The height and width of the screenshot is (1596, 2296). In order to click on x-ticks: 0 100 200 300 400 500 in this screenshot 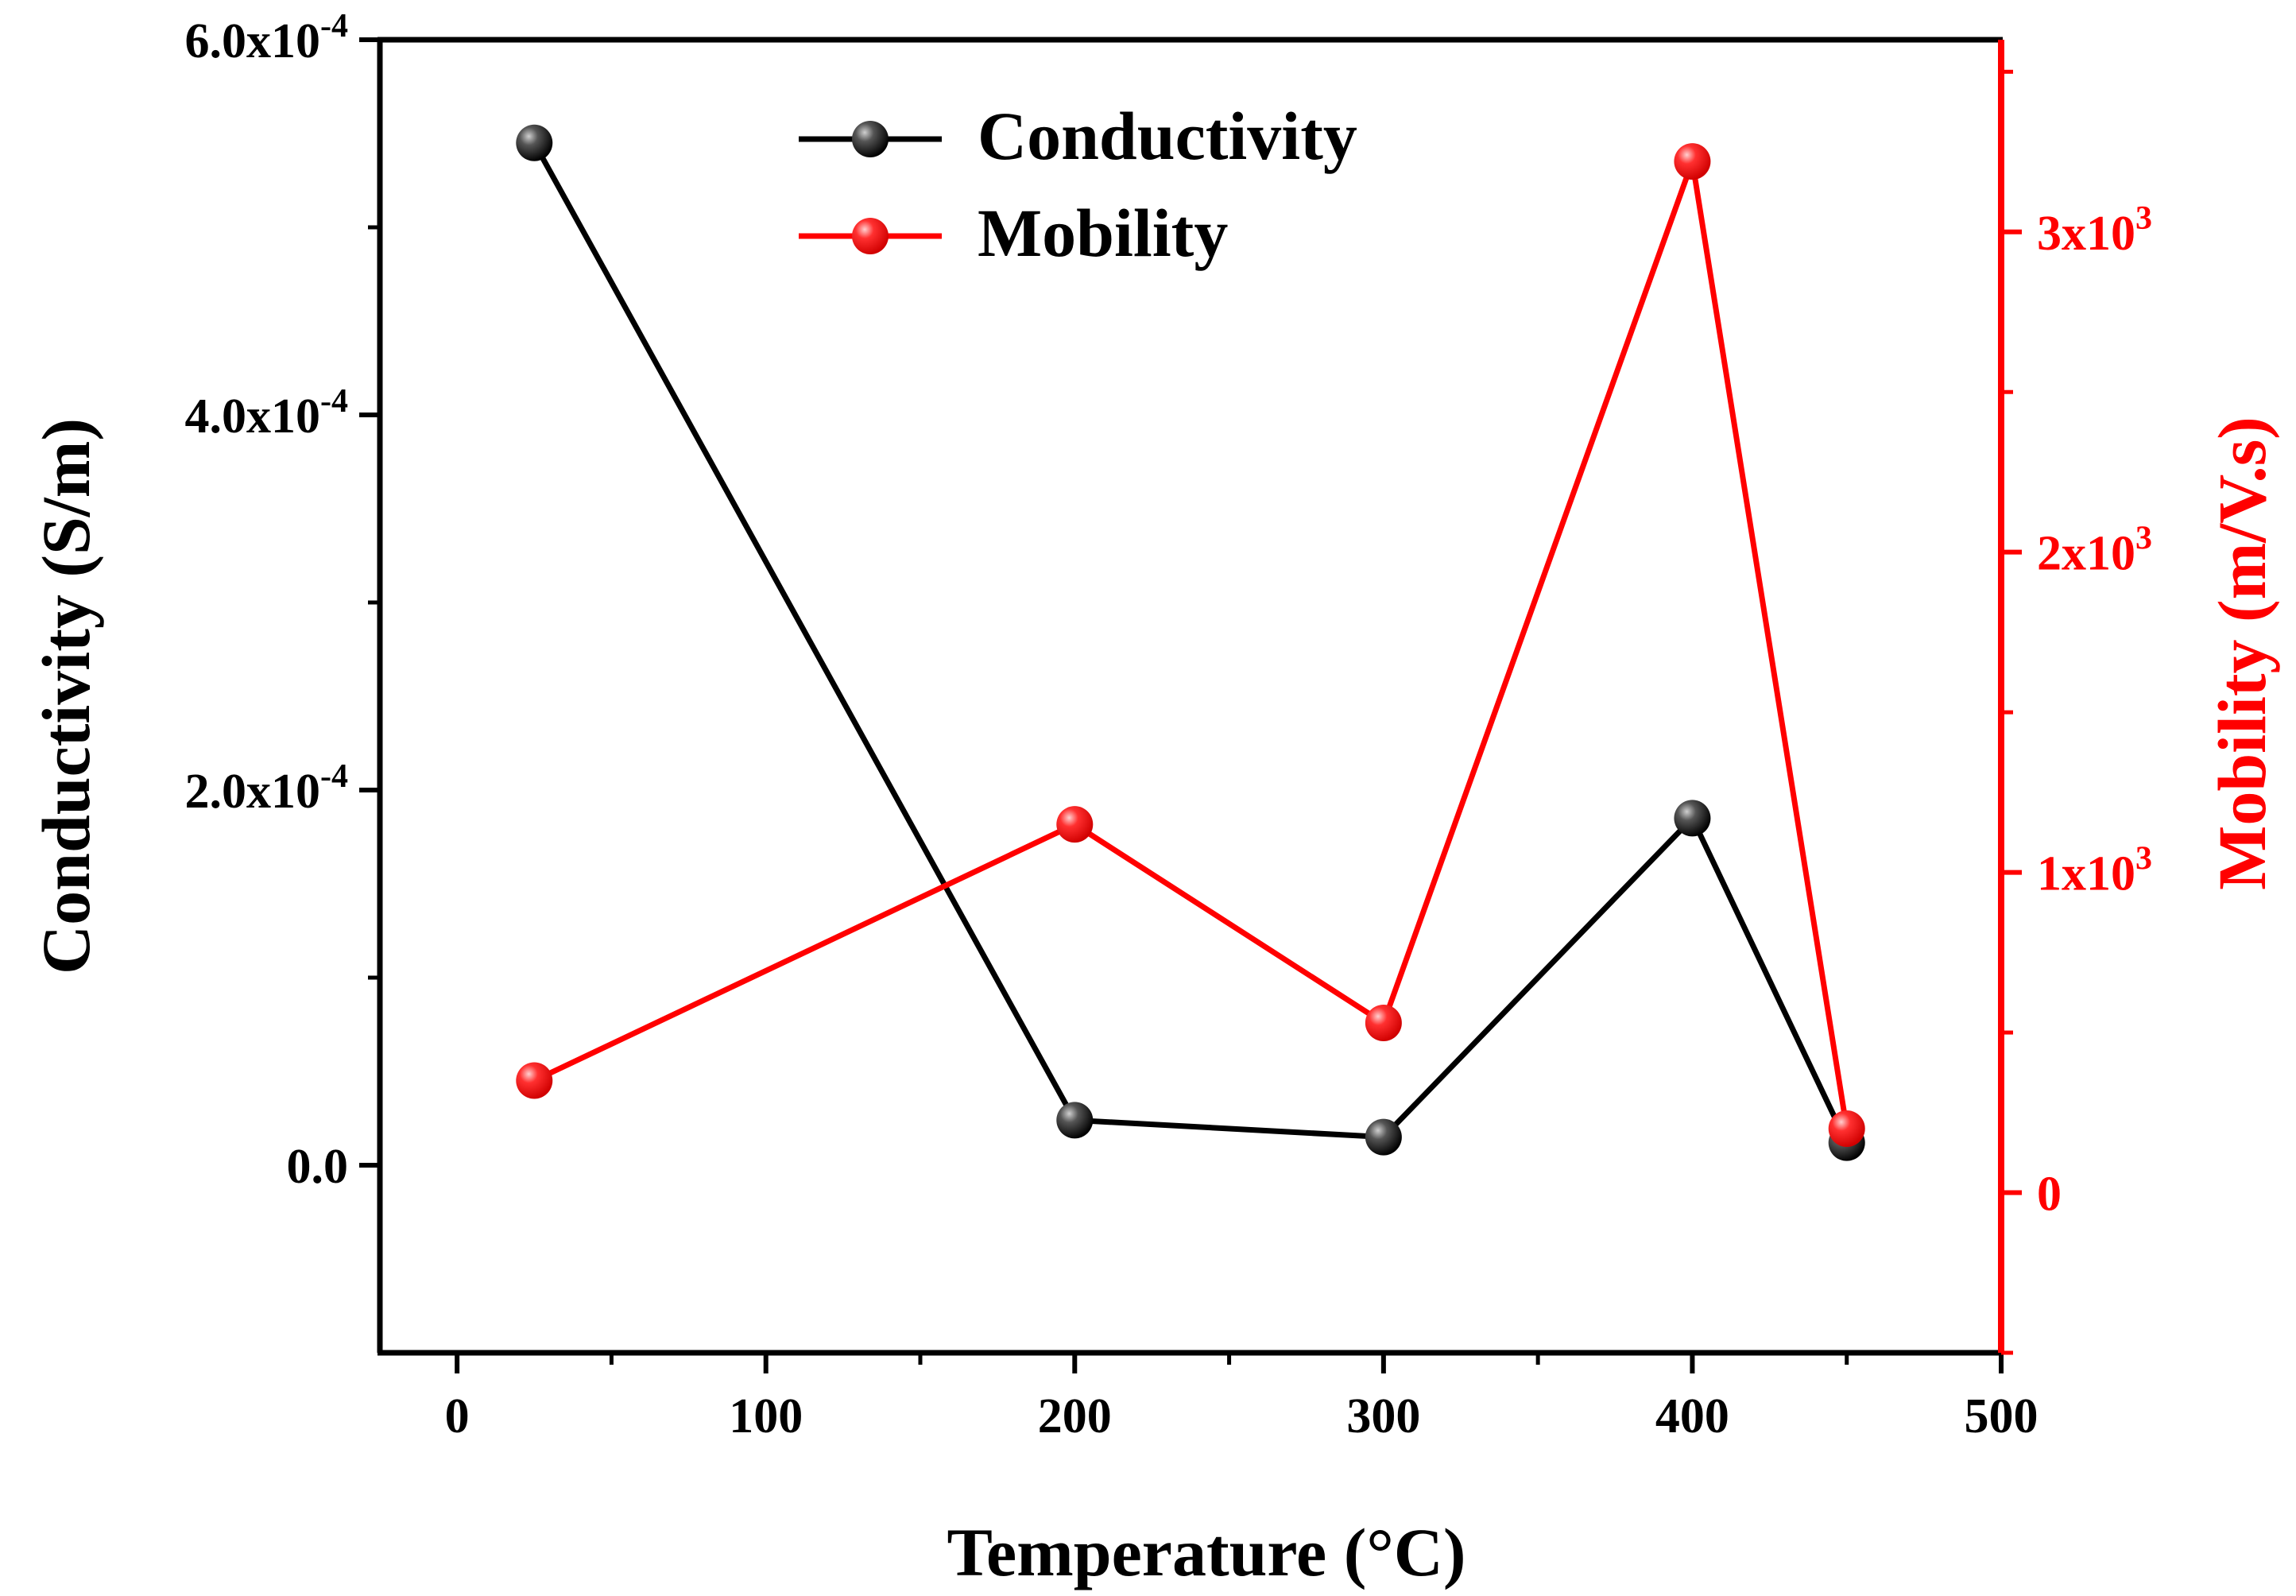, I will do `click(1242, 1398)`.